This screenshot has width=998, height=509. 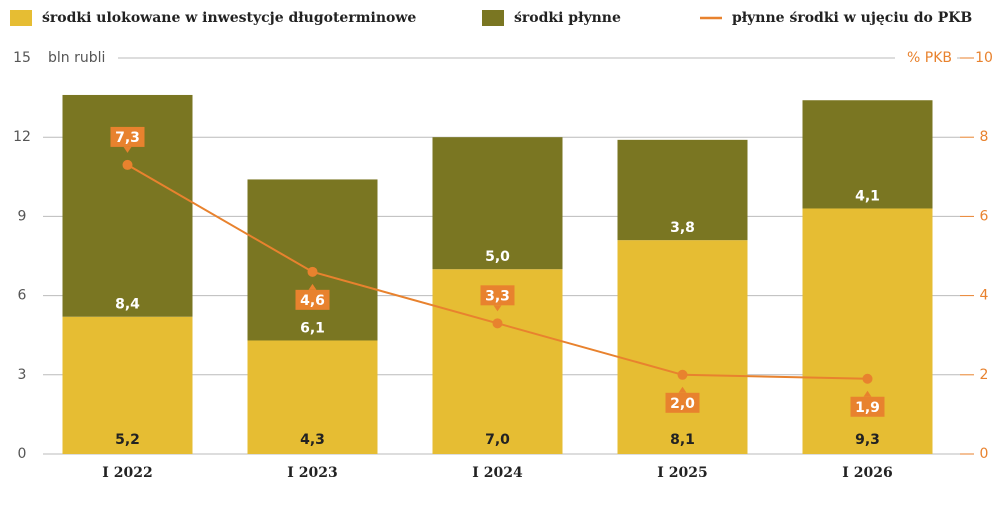 I want to click on bar-label: 3,8, so click(x=682, y=228).